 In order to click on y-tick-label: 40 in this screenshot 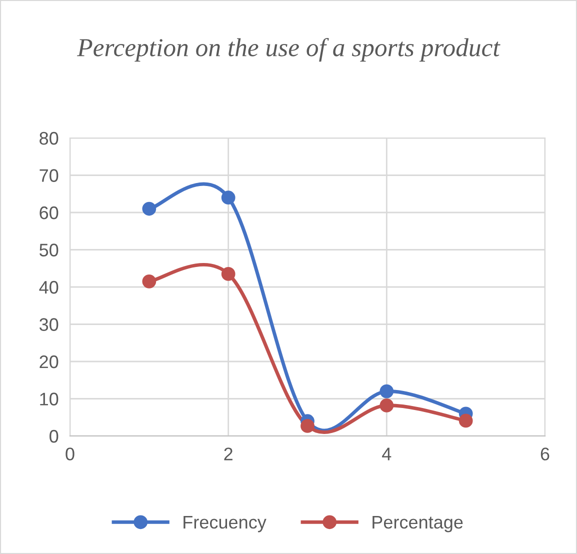, I will do `click(48, 287)`.